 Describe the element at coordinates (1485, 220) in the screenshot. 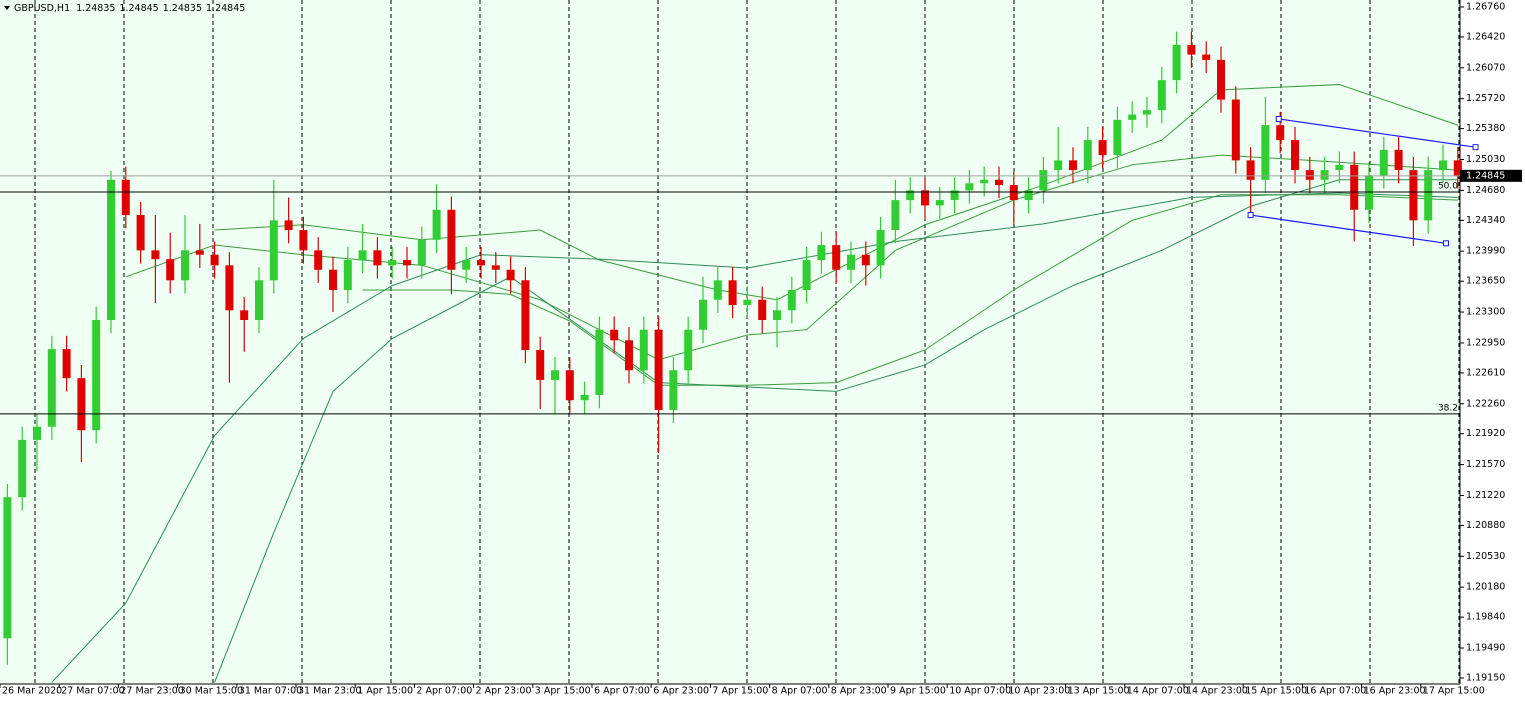

I see `y-tick-label: 1.24340` at that location.